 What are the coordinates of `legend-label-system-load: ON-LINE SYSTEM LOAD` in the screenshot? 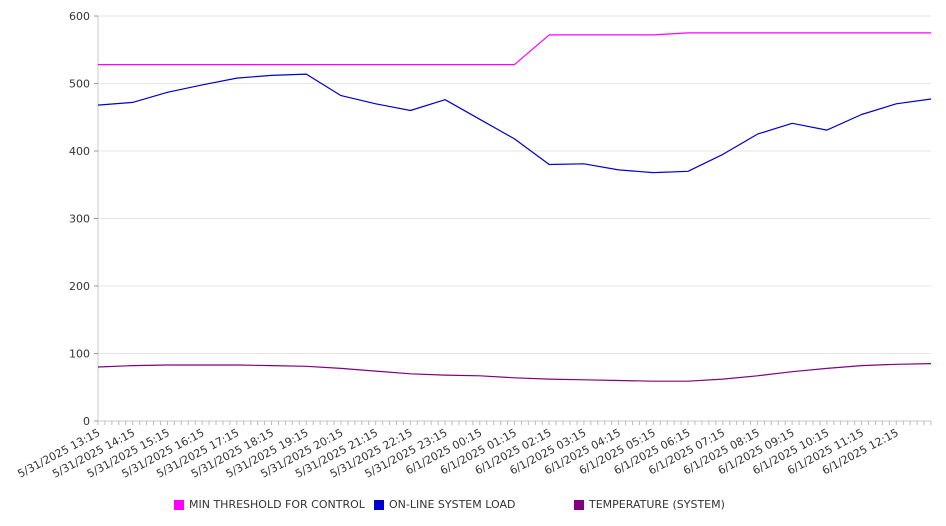 It's located at (452, 504).